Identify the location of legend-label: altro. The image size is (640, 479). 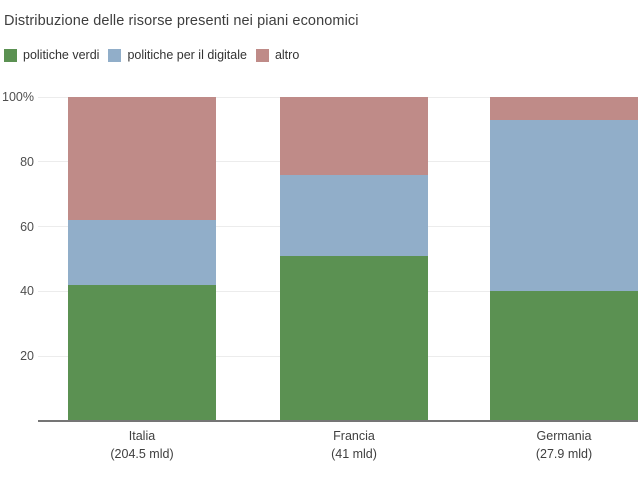
(287, 55).